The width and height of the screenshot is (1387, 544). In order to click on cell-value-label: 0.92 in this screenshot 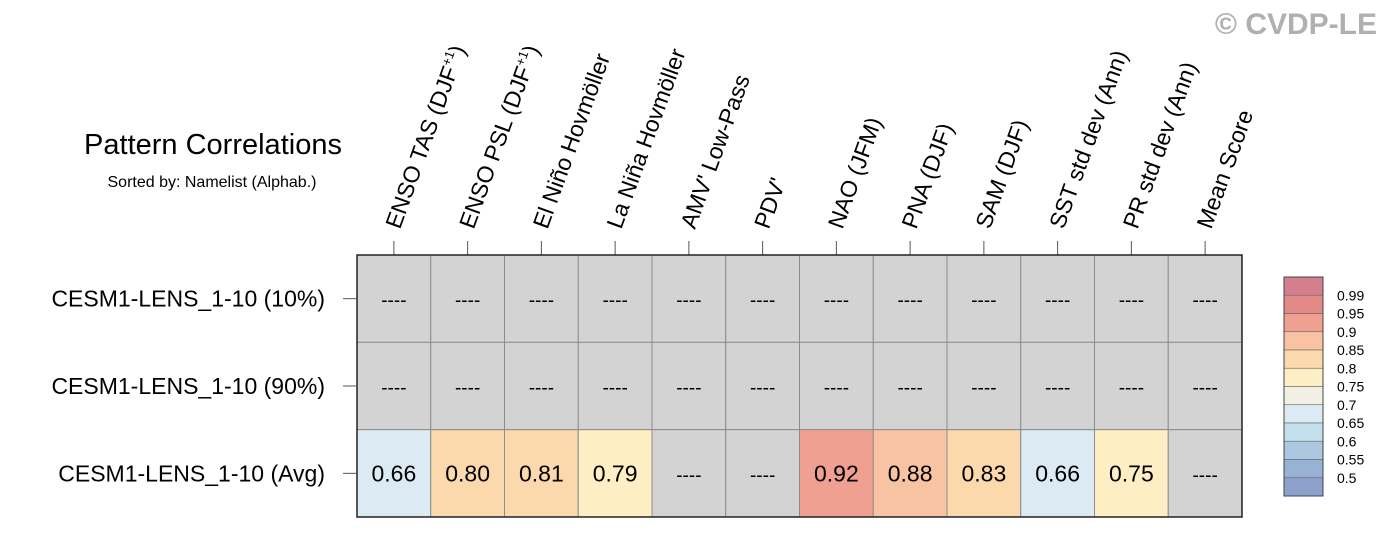, I will do `click(836, 473)`.